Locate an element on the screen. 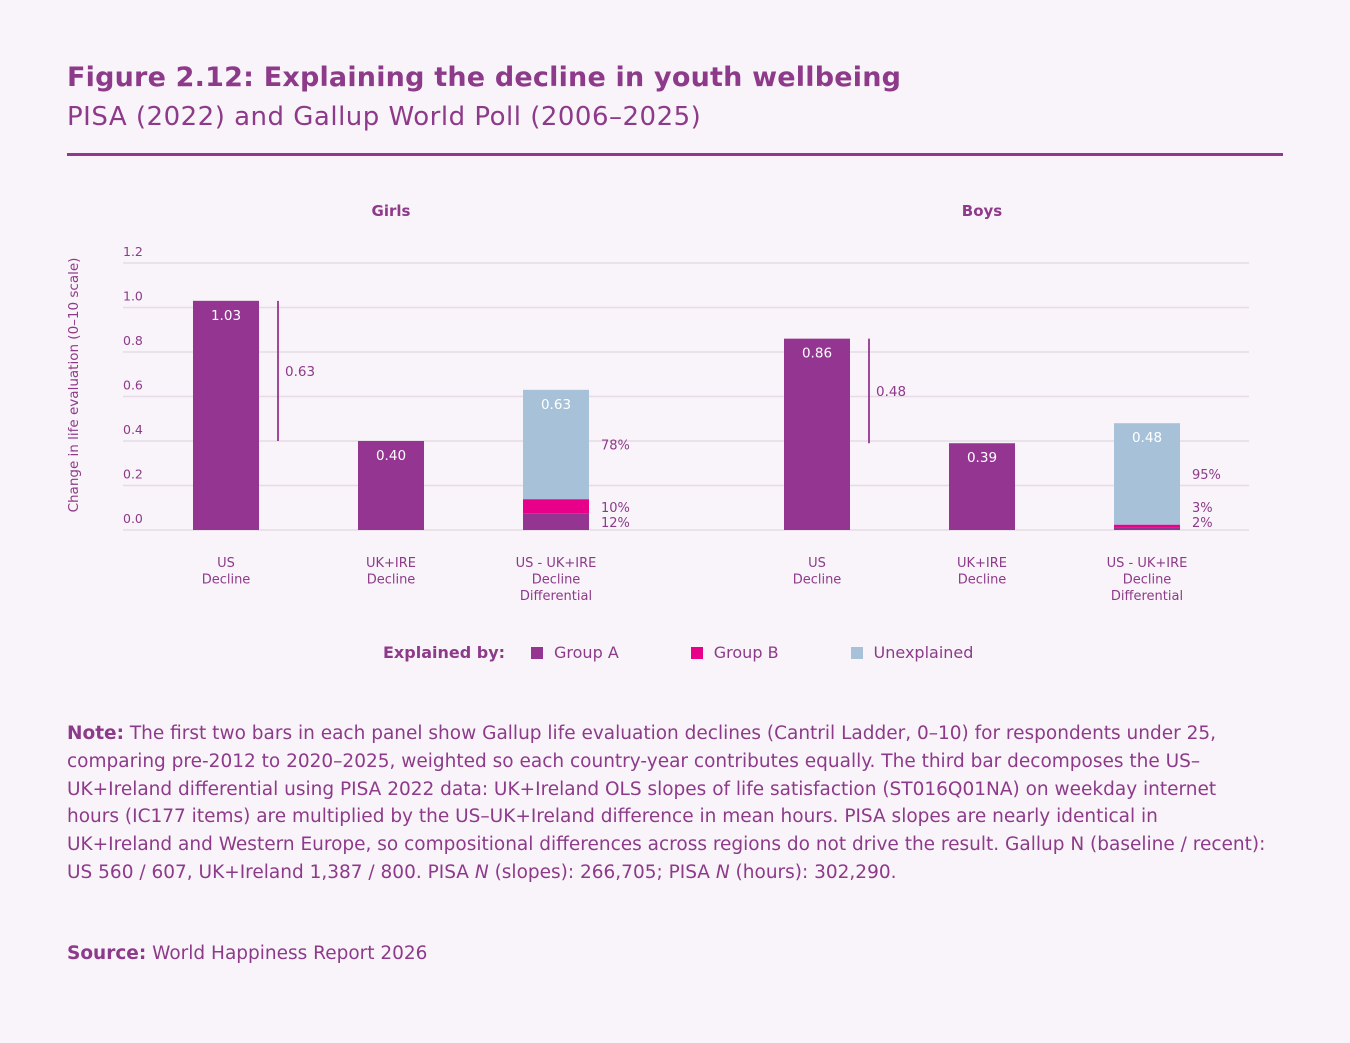 The image size is (1350, 1043). note-n-italic-1: N is located at coordinates (481, 872).